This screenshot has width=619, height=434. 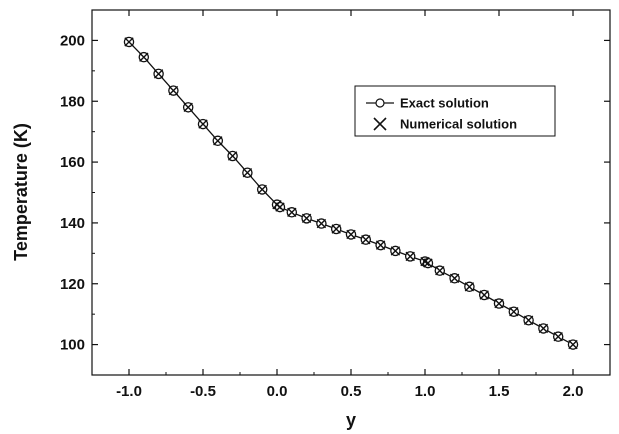 What do you see at coordinates (458, 124) in the screenshot?
I see `legend-numerical-label: Numerical solution` at bounding box center [458, 124].